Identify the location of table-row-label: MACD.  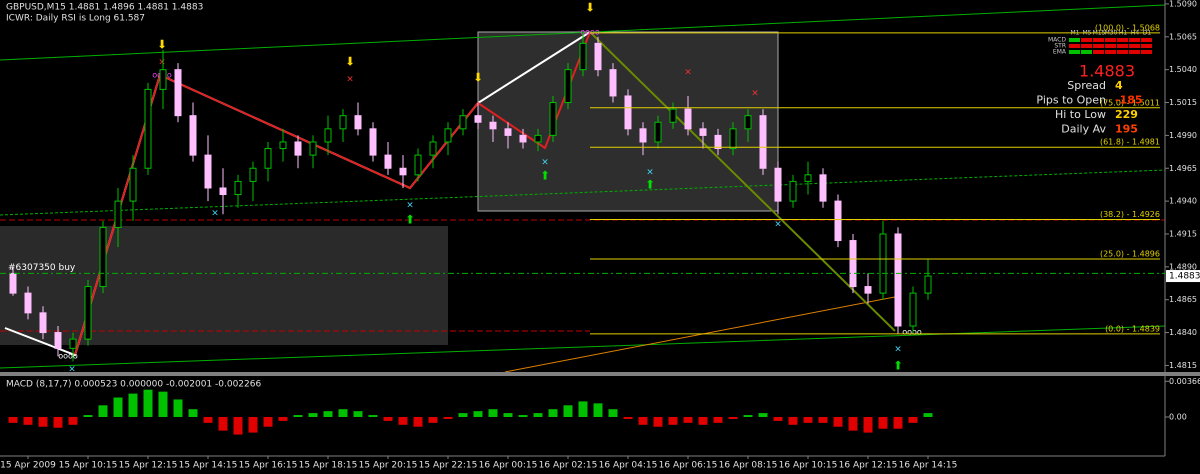
(1057, 40).